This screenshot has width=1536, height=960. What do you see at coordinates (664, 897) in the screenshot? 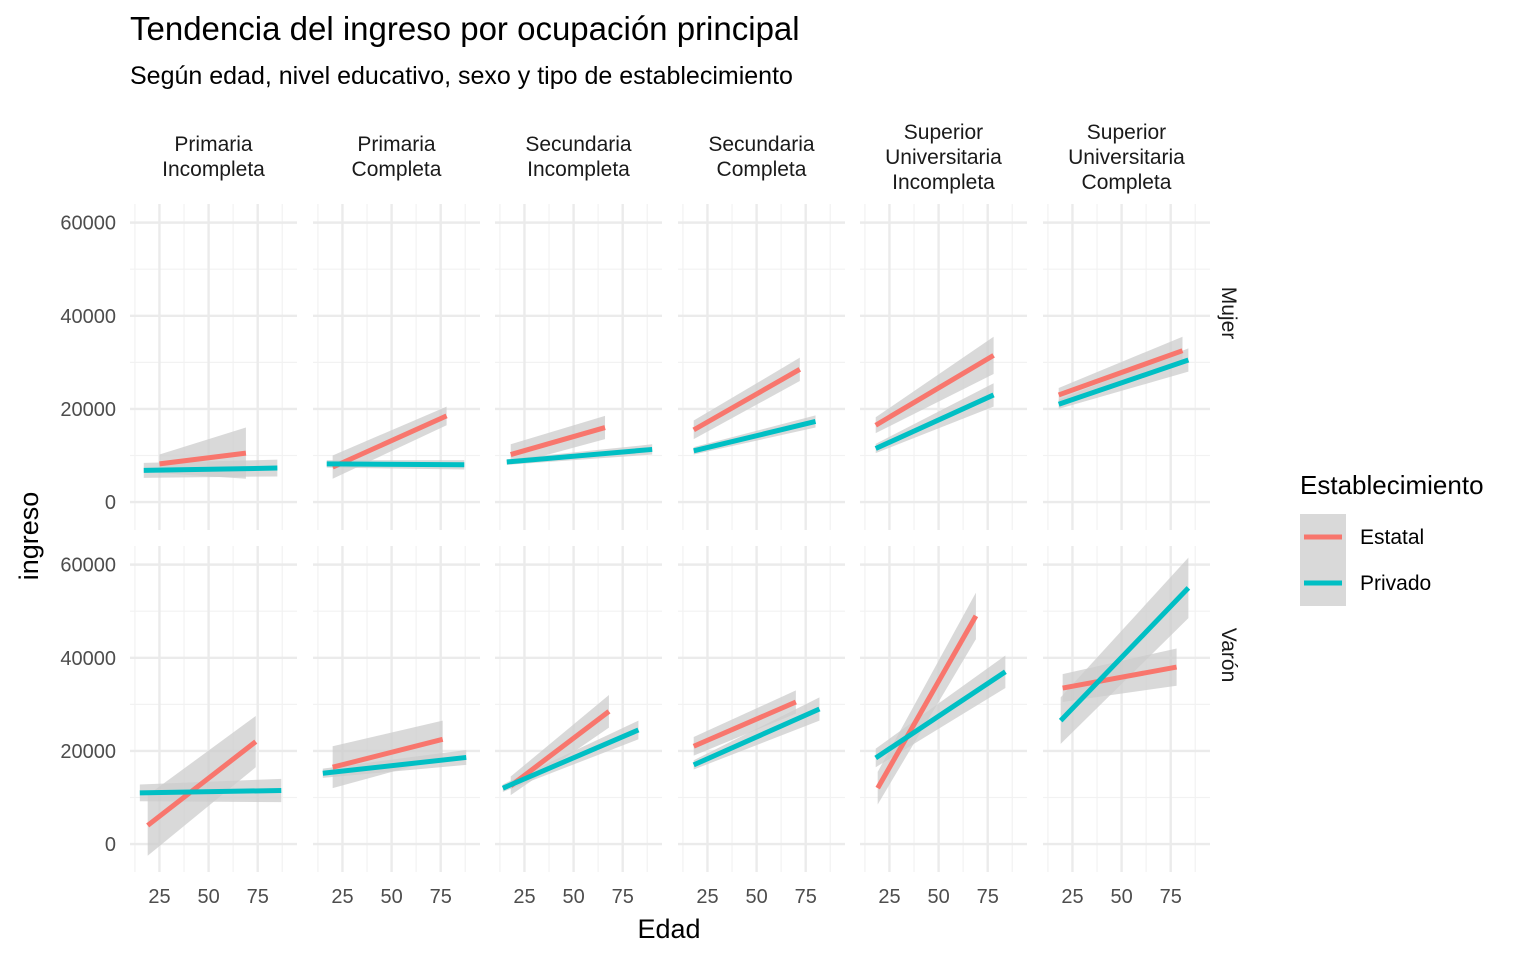
I see `x-axis-tick-labels: 25 50 75 25 50 75 25 50 75 25 50 75 25 50 75 25 50 75` at bounding box center [664, 897].